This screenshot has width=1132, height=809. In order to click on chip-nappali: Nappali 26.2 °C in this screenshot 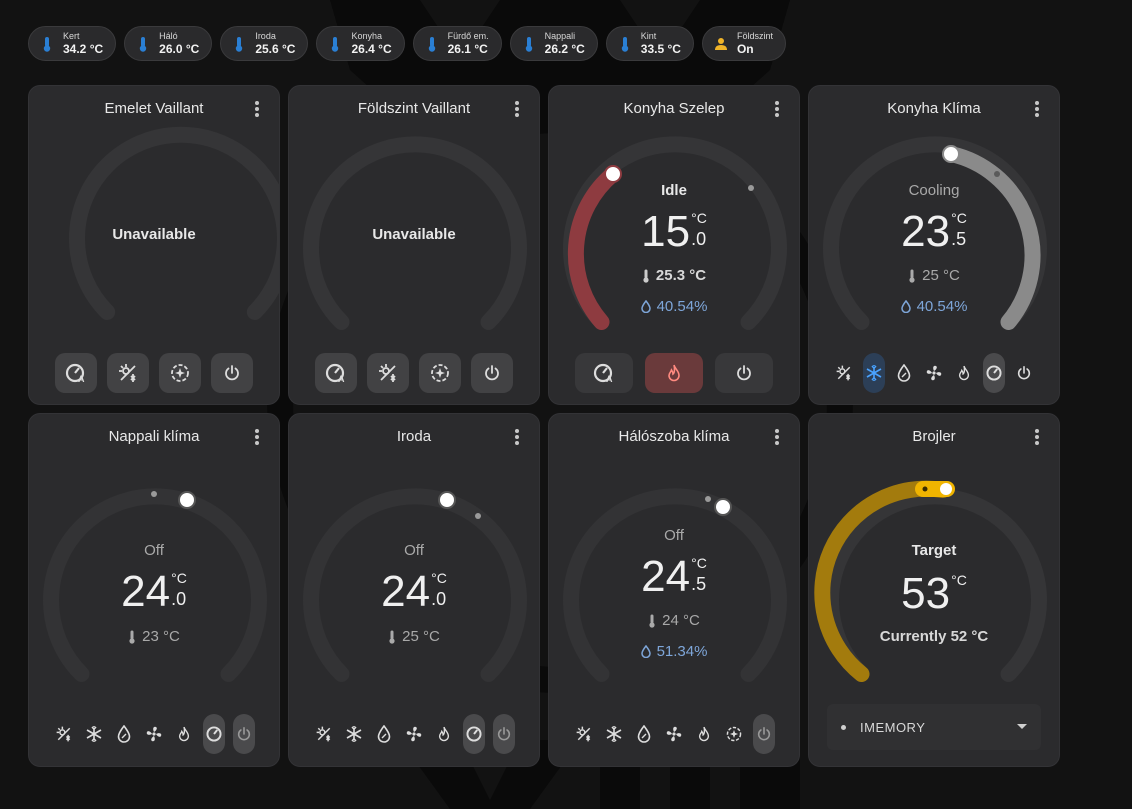, I will do `click(553, 43)`.